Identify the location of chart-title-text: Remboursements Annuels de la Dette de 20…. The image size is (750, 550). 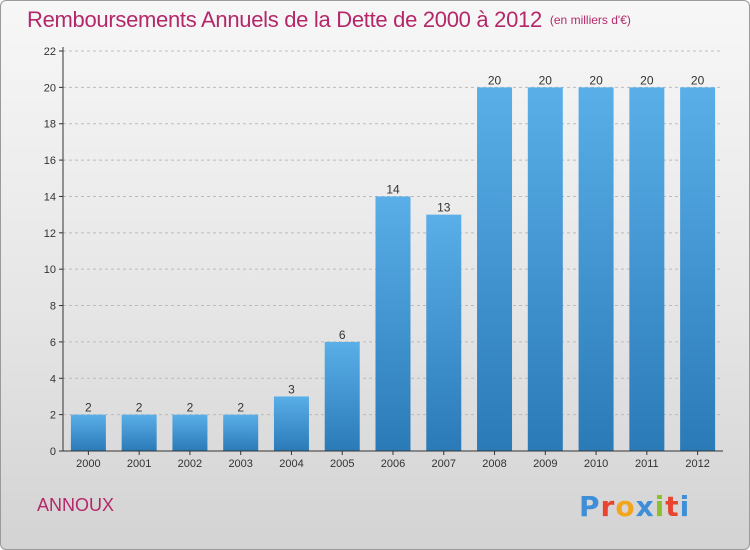
(284, 19).